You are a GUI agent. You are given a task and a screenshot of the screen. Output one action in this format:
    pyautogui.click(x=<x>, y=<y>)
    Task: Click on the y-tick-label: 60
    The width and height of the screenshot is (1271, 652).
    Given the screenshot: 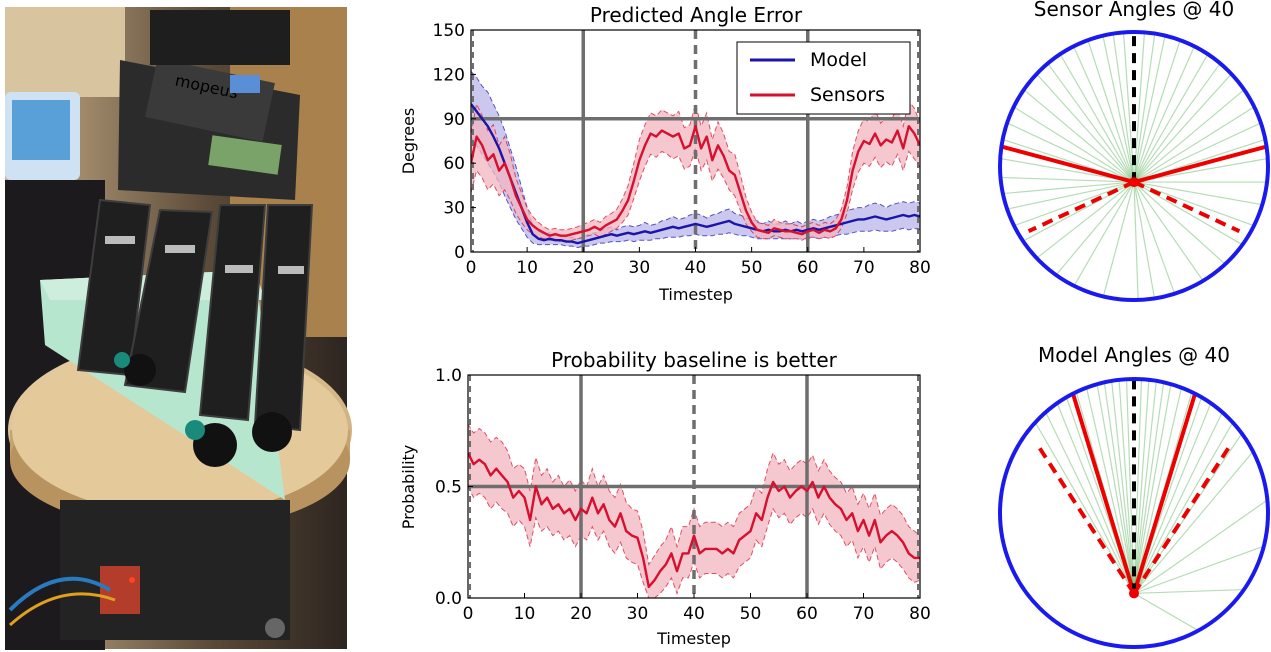 What is the action you would take?
    pyautogui.click(x=454, y=164)
    